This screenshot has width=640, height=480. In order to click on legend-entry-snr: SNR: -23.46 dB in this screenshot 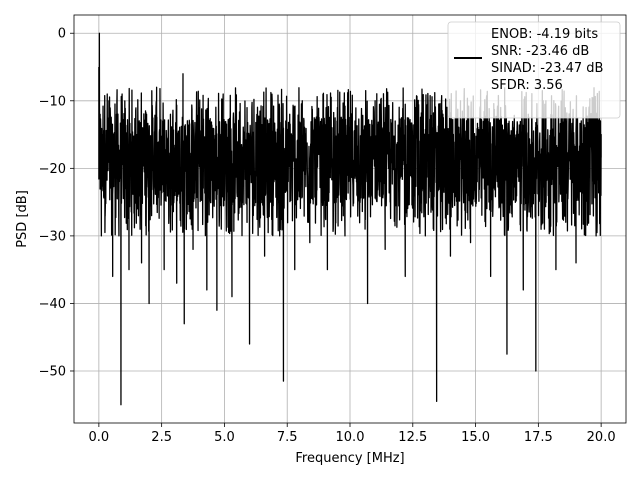, I will do `click(540, 51)`.